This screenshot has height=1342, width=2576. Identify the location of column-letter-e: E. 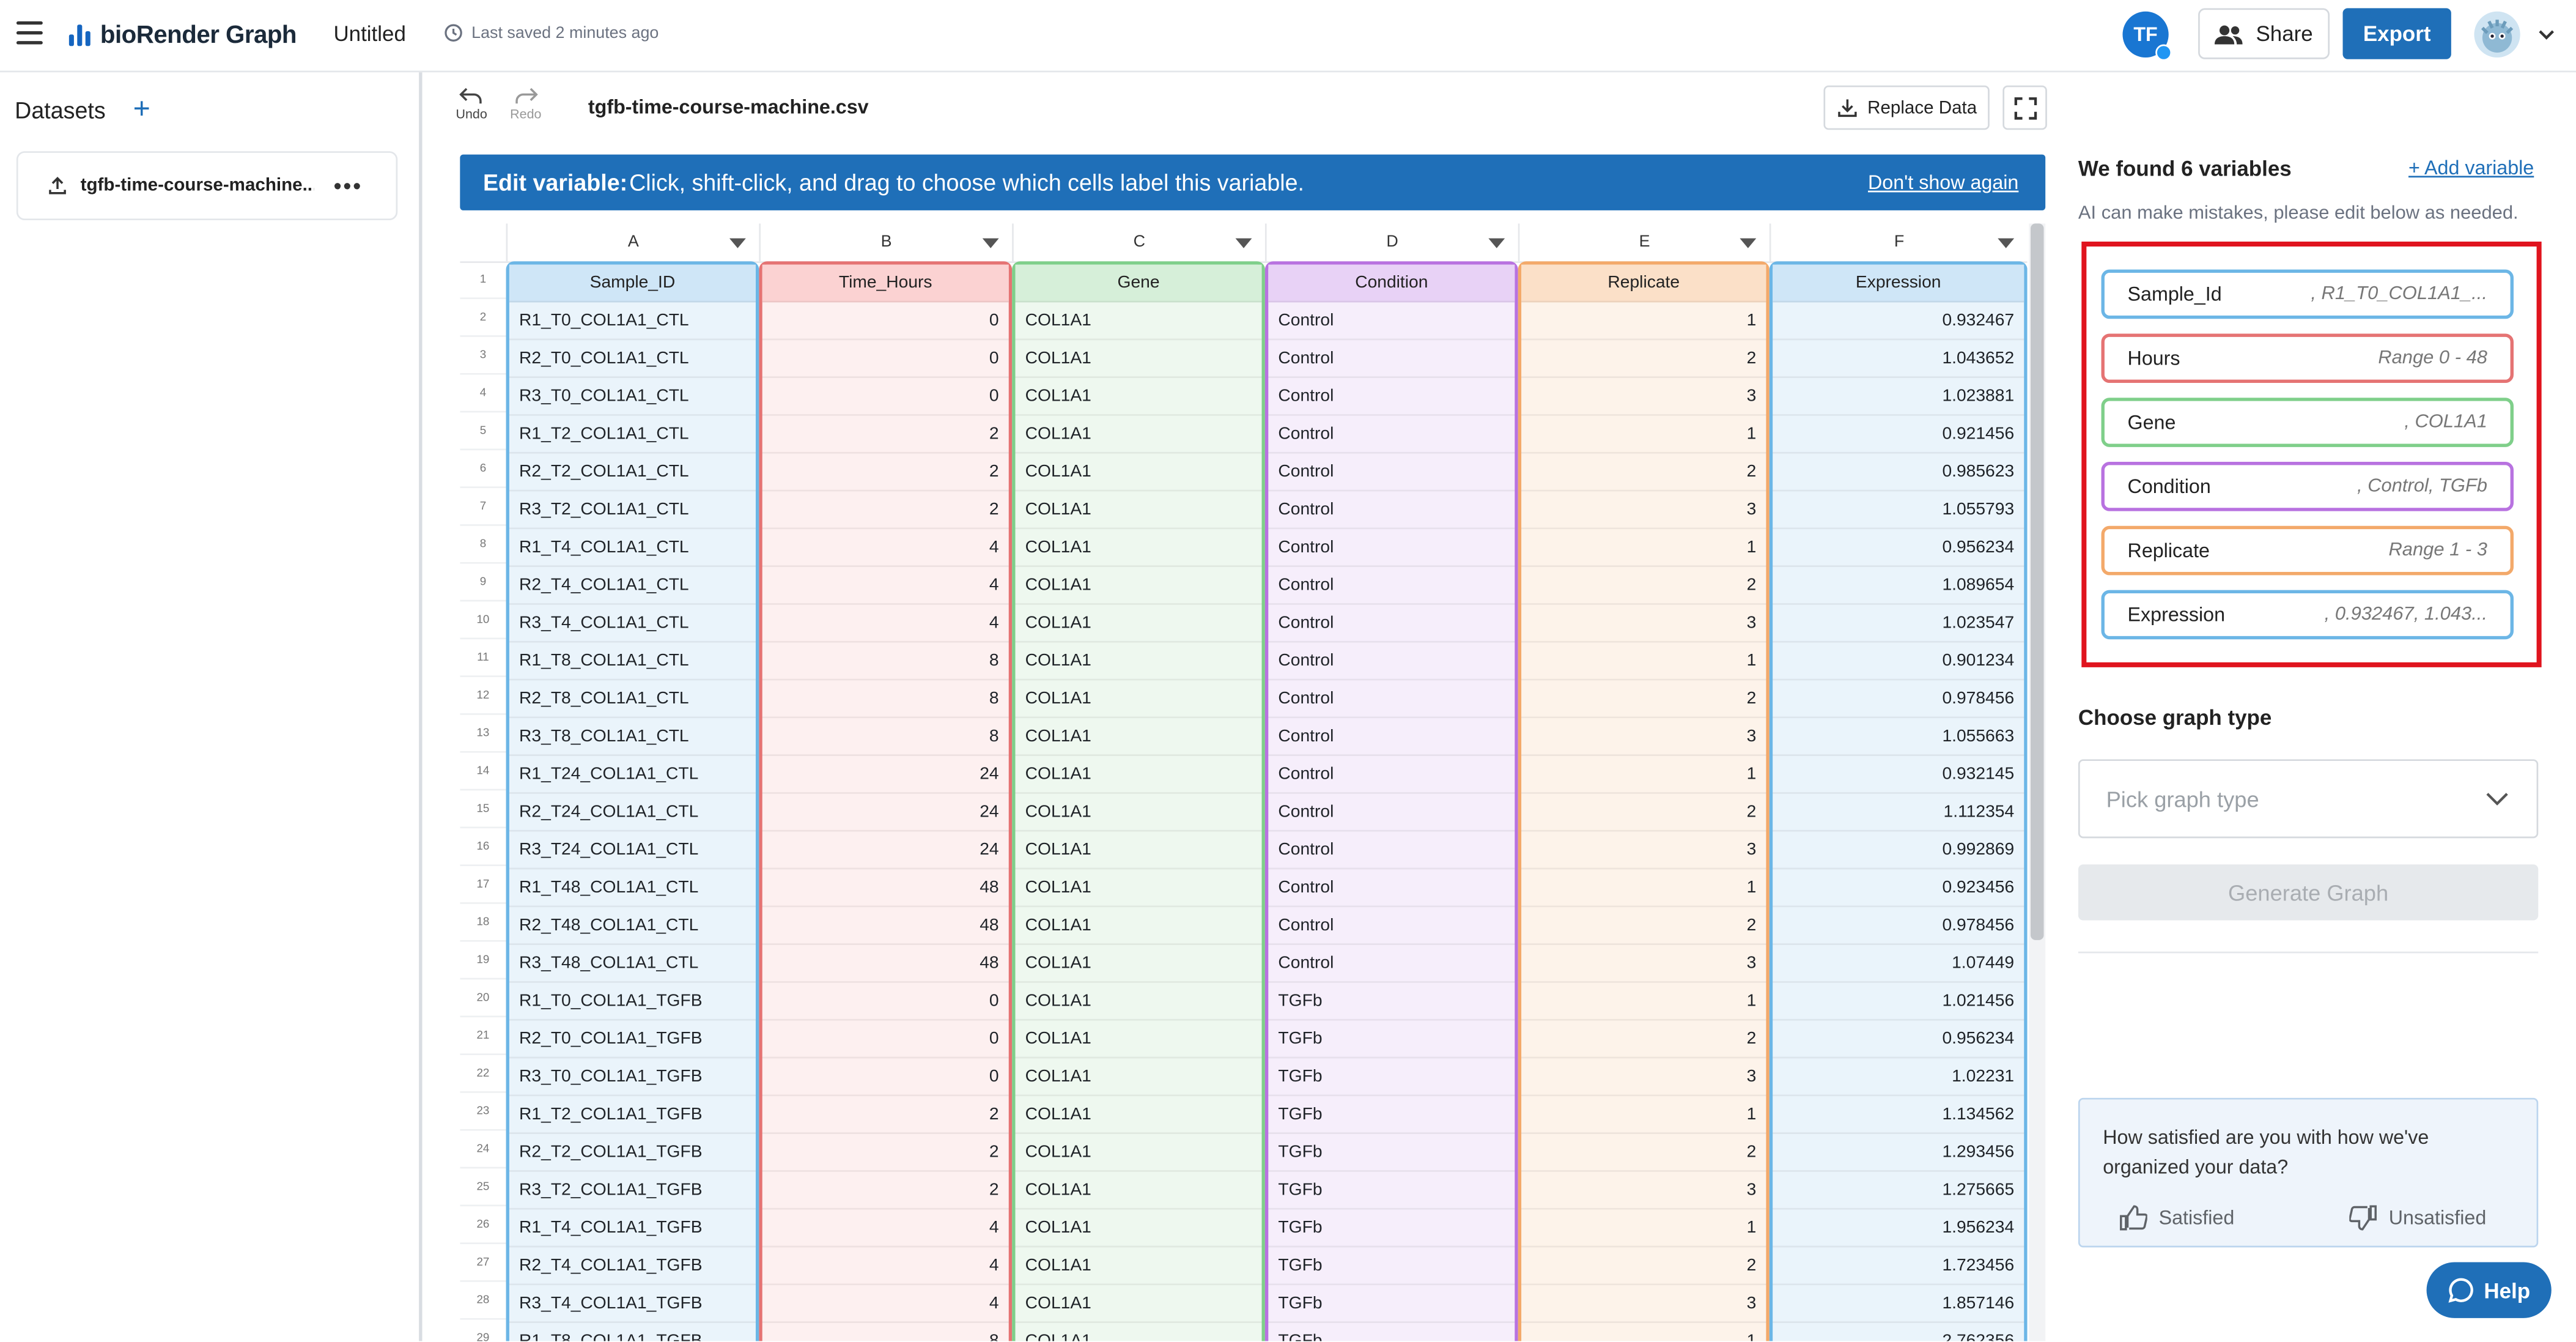
(1644, 242).